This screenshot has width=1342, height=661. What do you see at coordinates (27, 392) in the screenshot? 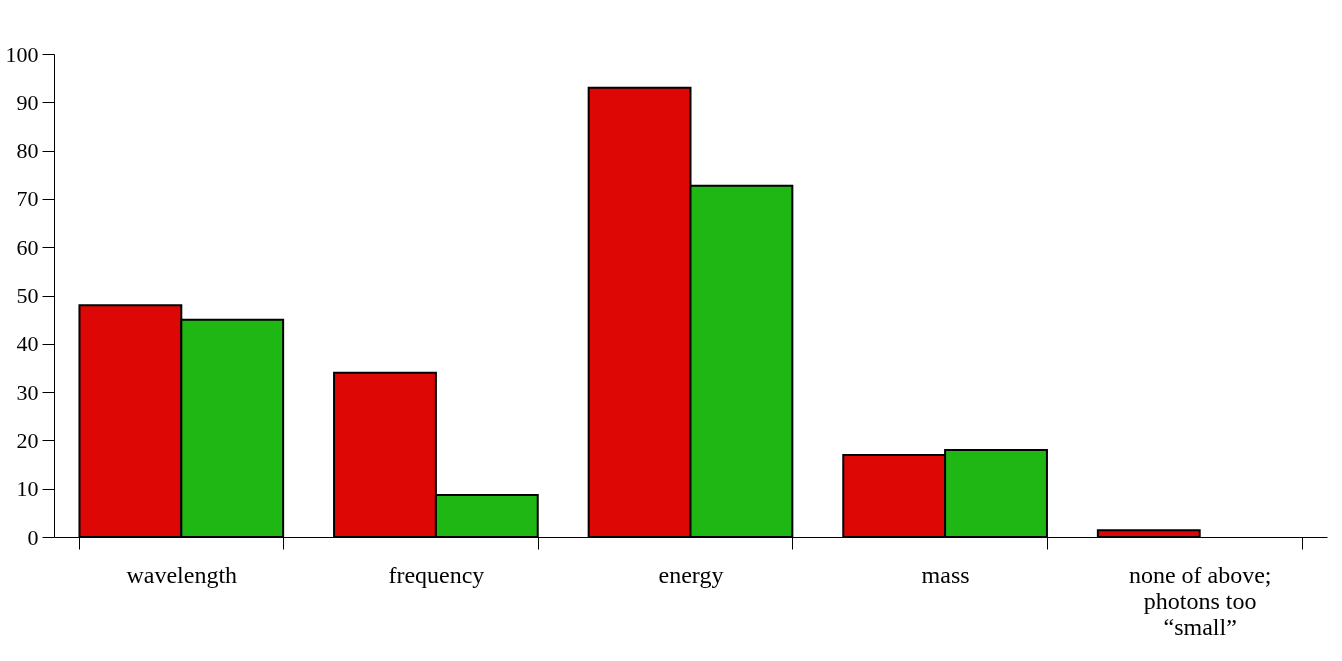
I see `y-tick-label: 30` at bounding box center [27, 392].